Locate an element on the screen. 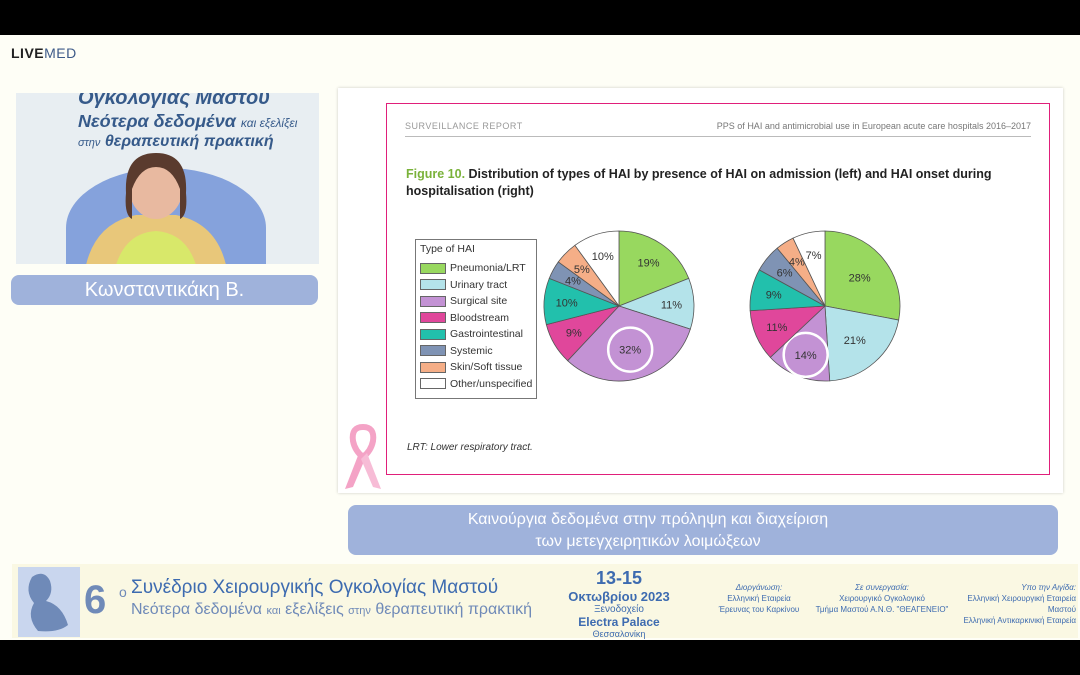 The width and height of the screenshot is (1080, 675). pink-ribbon-icon is located at coordinates (363, 456).